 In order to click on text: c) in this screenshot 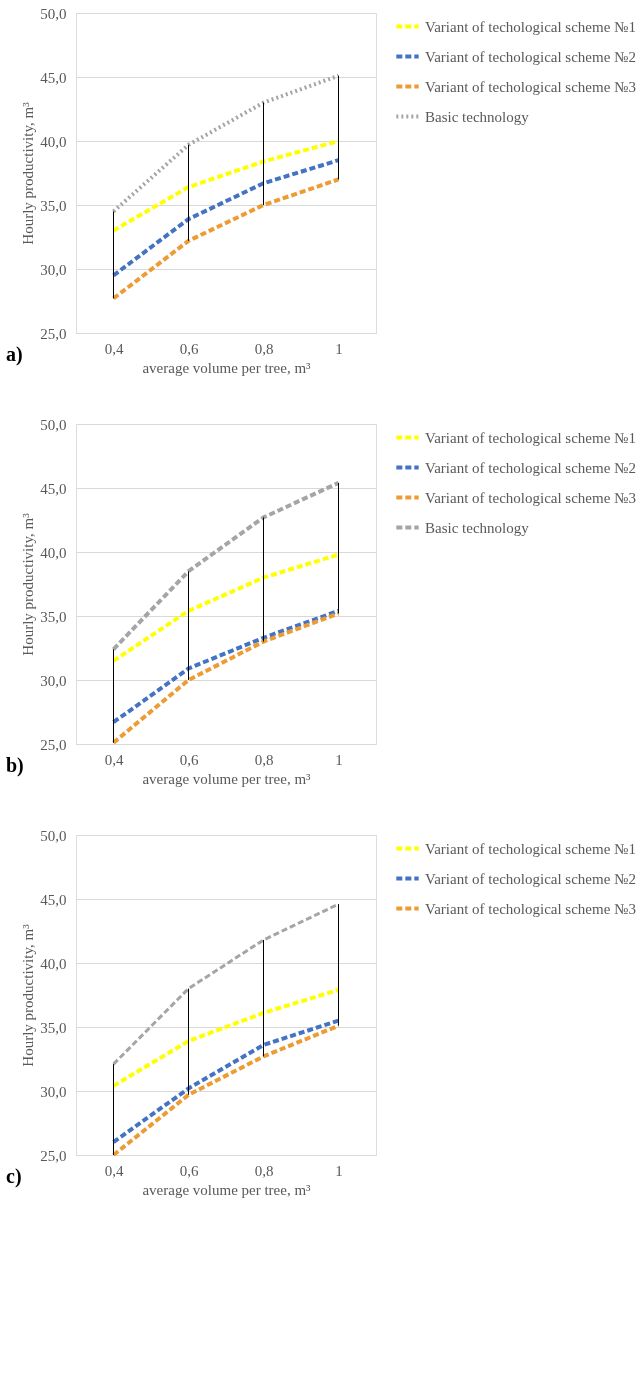, I will do `click(14, 1176)`.